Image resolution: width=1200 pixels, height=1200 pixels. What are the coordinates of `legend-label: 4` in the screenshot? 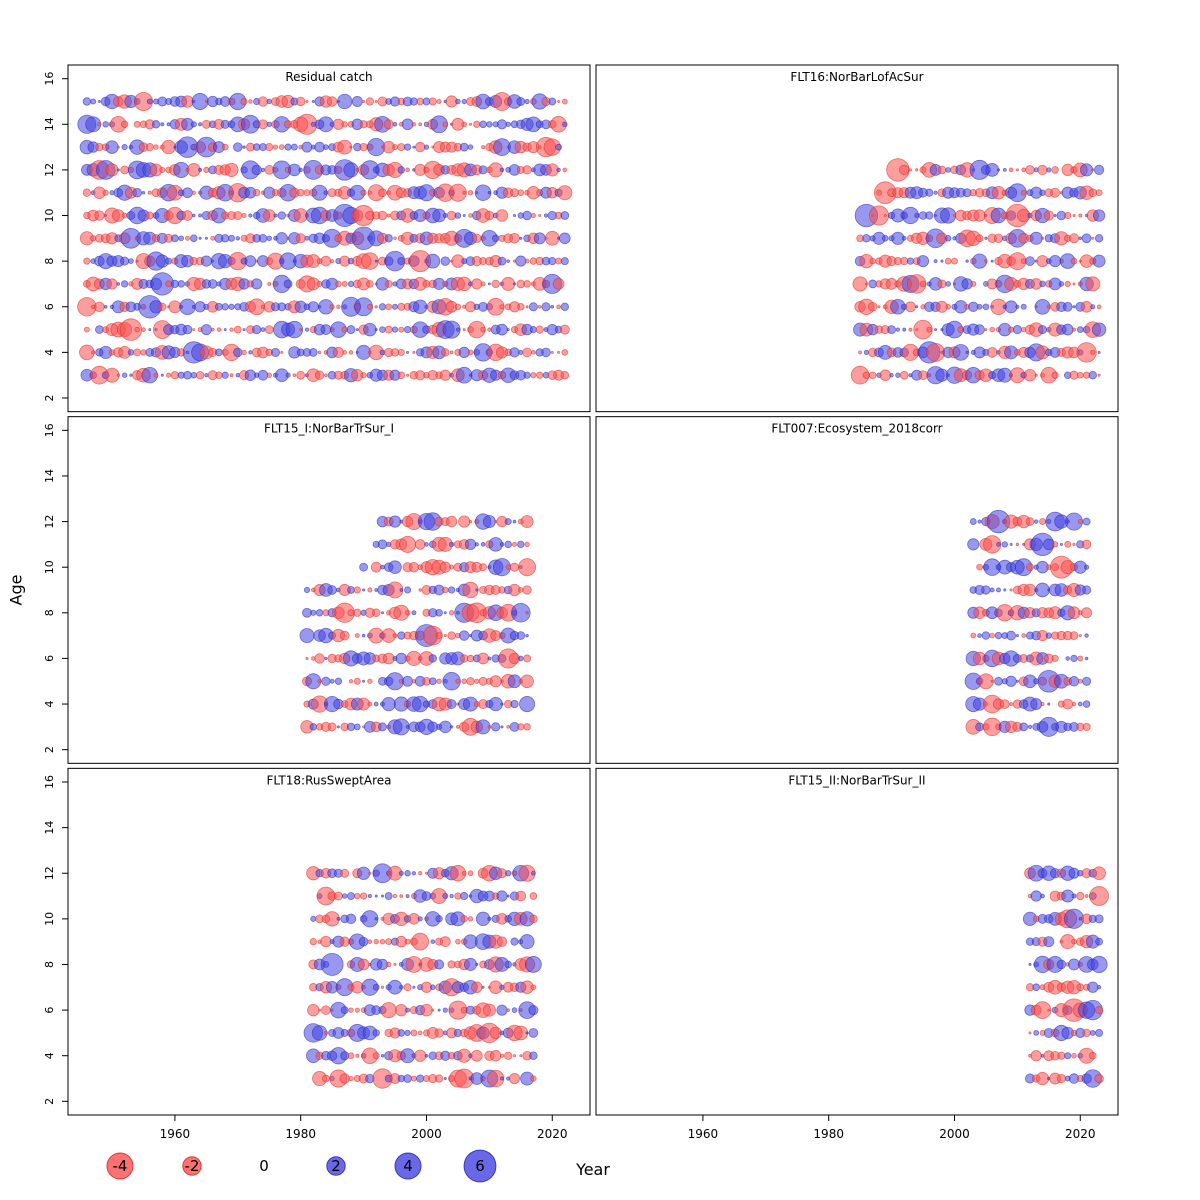 It's located at (408, 1166).